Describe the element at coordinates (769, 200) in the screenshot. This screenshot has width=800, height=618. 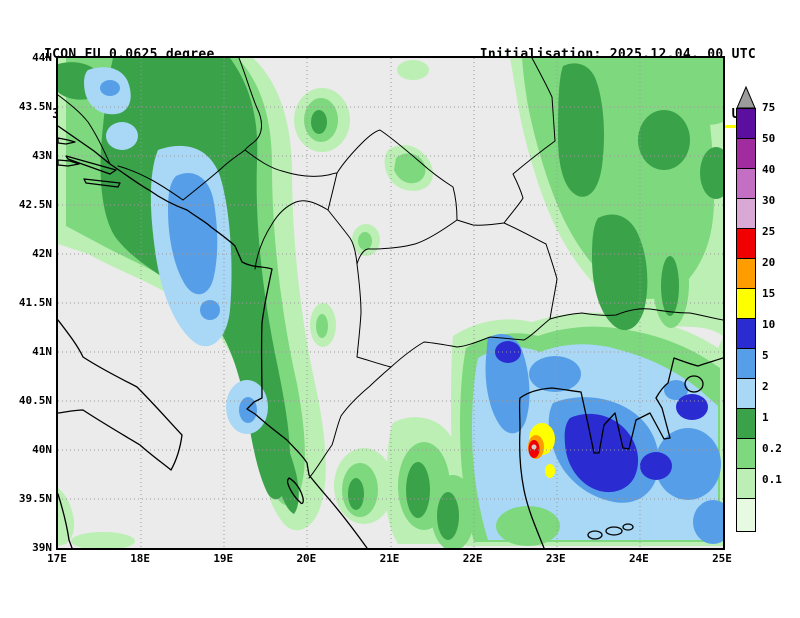
I see `colorbar-label: 30` at that location.